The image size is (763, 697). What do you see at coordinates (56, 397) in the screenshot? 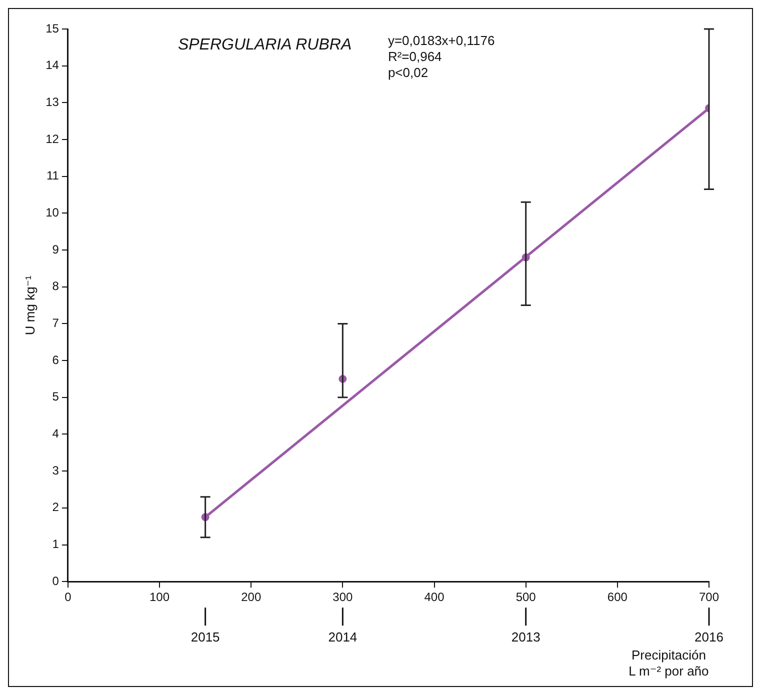
I see `y-tick-label: 5` at bounding box center [56, 397].